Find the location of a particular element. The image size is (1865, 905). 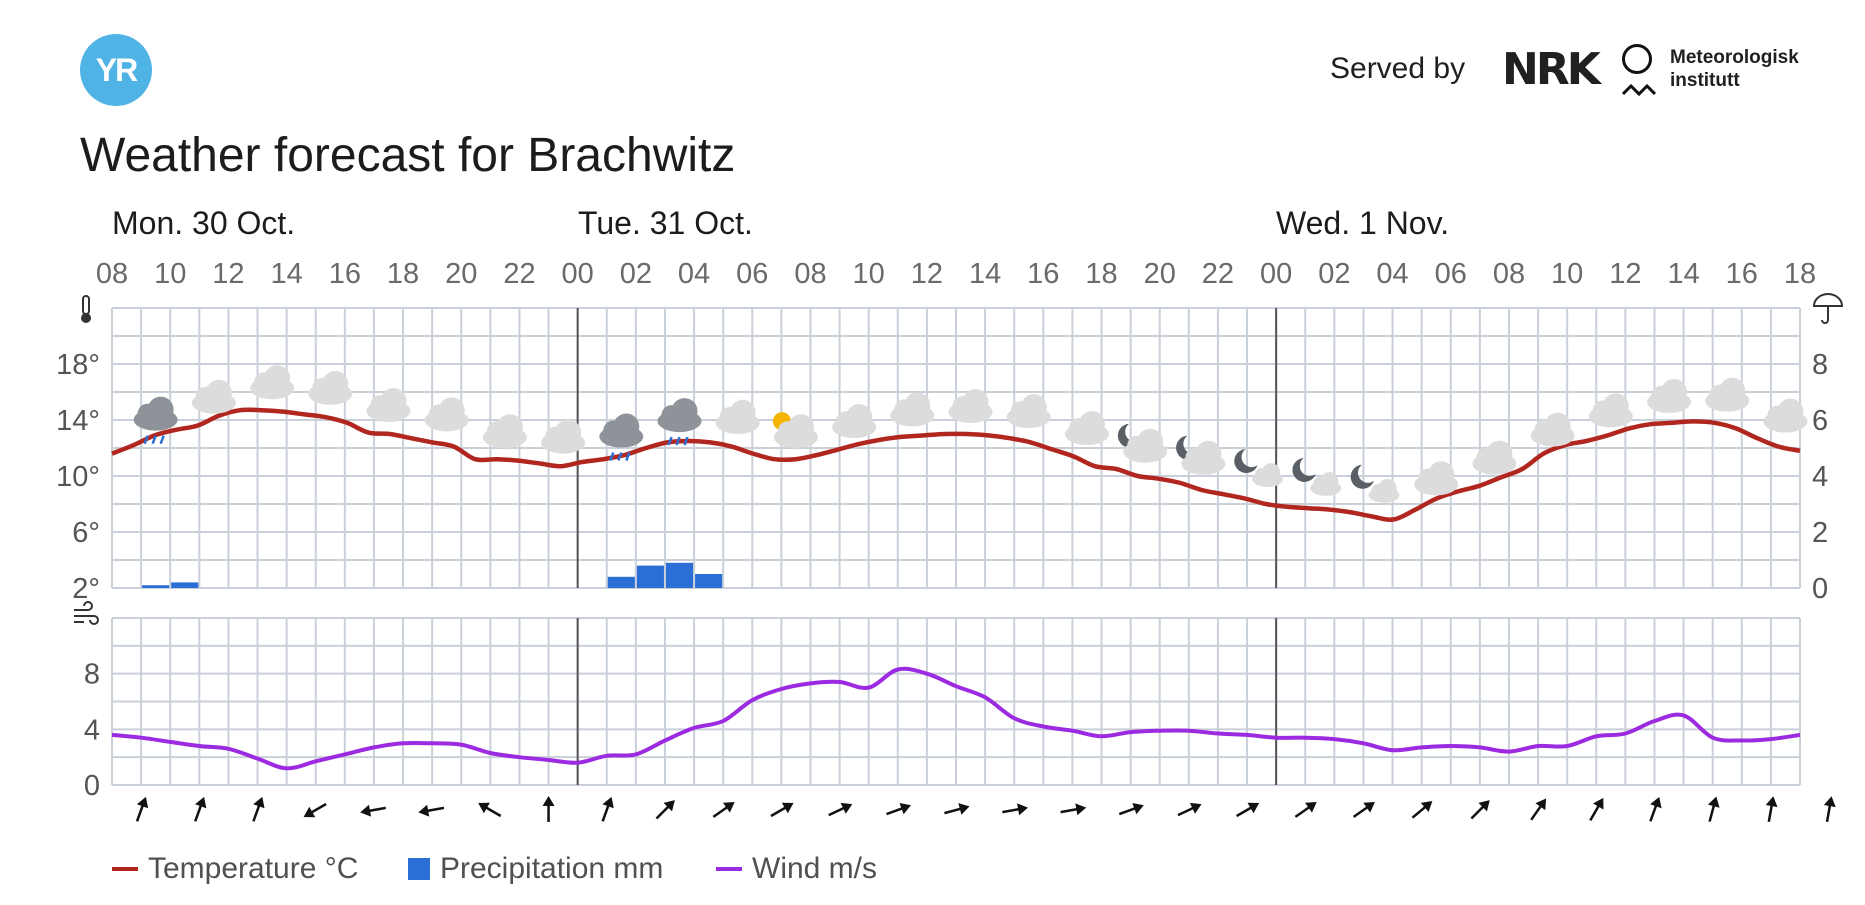

night-partly-cloudy-icon is located at coordinates (1317, 476).